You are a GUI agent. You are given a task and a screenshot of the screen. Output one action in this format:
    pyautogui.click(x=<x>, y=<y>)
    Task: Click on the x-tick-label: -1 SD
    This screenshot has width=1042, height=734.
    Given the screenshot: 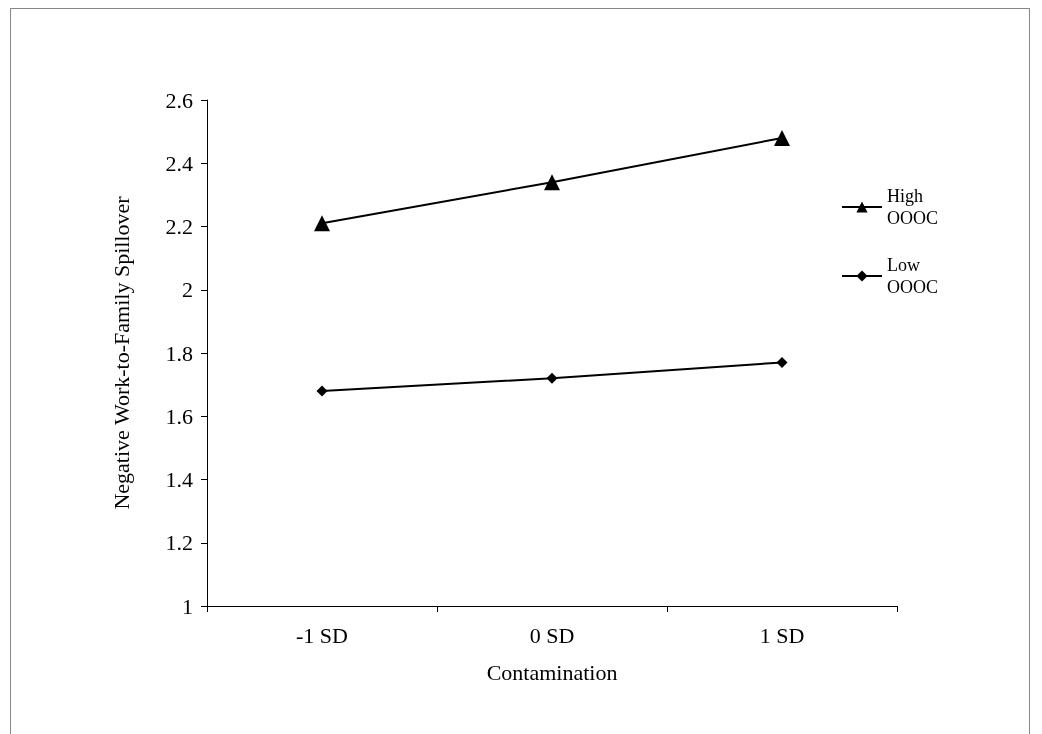 What is the action you would take?
    pyautogui.click(x=322, y=635)
    